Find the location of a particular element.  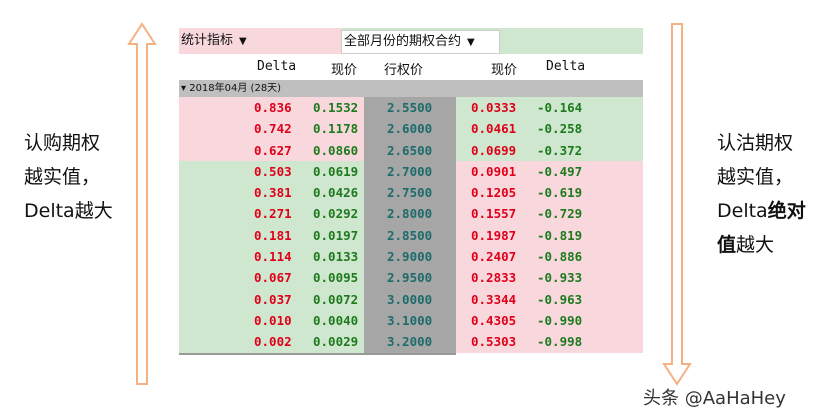

column-header-row: Delta 现价 行权价 现价 Delta is located at coordinates (411, 67).